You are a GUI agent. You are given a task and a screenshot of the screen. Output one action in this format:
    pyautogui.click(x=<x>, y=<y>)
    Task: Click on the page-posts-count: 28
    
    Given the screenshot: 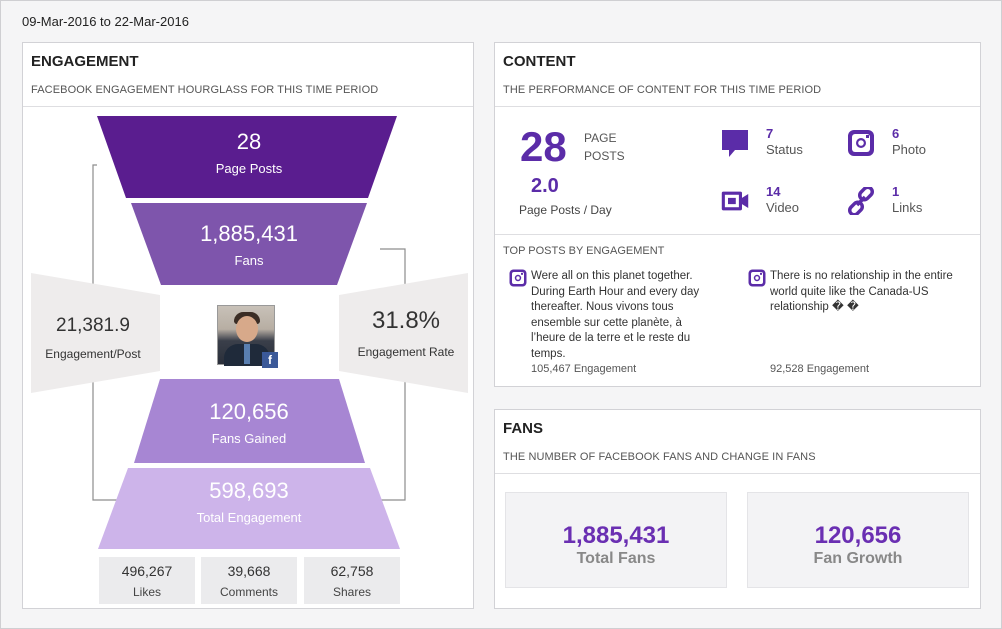 What is the action you would take?
    pyautogui.click(x=543, y=146)
    